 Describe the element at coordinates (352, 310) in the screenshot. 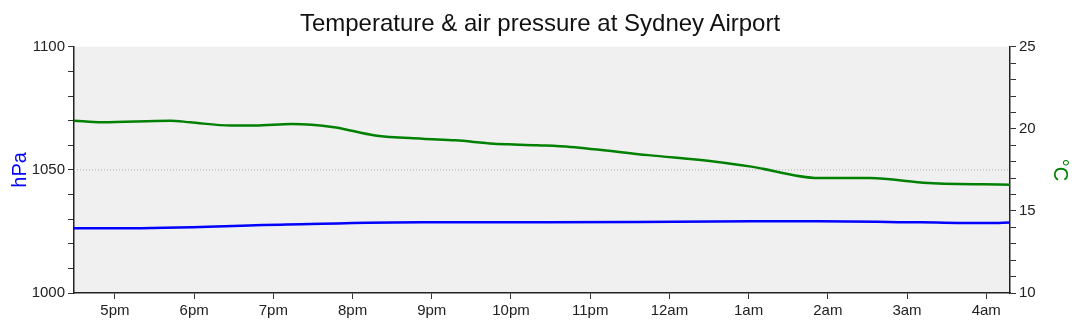

I see `x-tick-label: 8pm` at that location.